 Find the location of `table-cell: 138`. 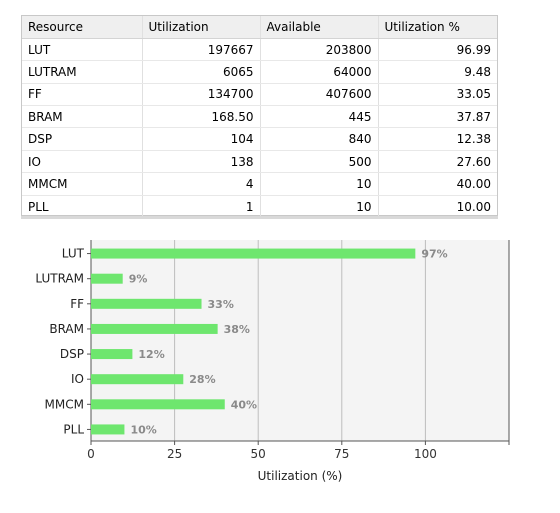

table-cell: 138 is located at coordinates (201, 162).